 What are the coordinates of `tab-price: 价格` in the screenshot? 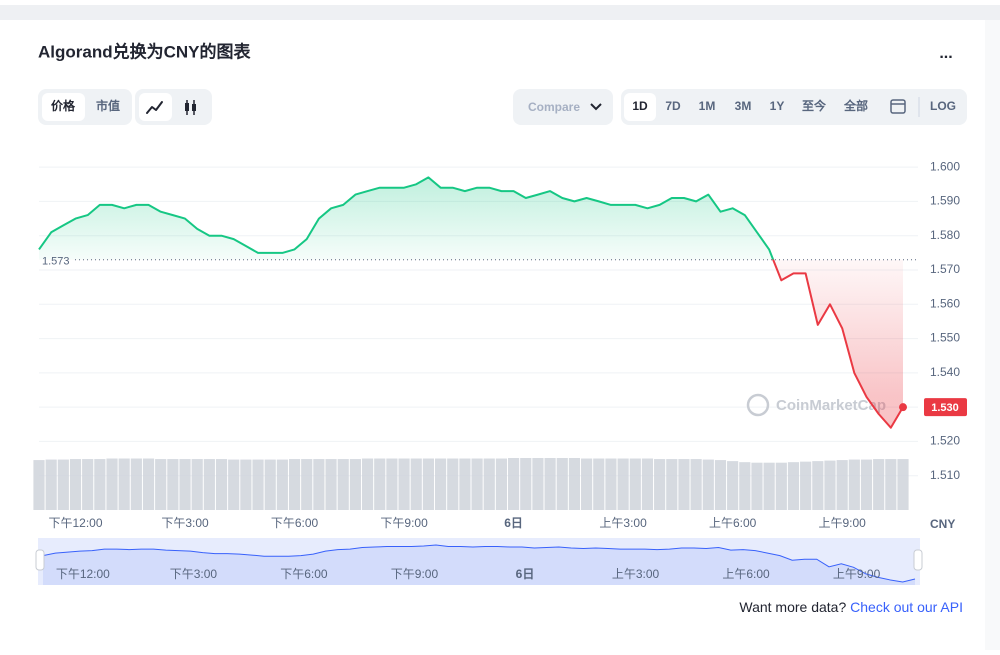 It's located at (63, 107).